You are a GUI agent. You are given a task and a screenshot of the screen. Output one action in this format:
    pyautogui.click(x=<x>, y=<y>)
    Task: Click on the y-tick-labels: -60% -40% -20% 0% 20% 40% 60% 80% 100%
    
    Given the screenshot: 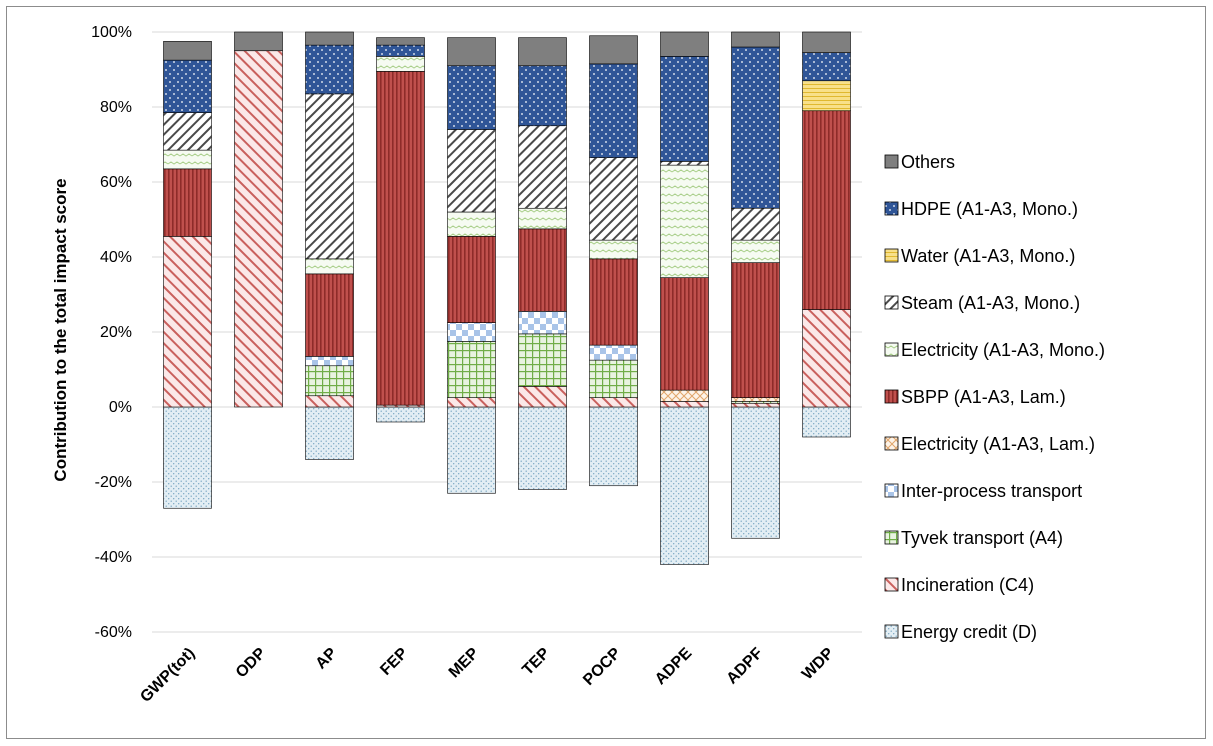 What is the action you would take?
    pyautogui.click(x=111, y=332)
    